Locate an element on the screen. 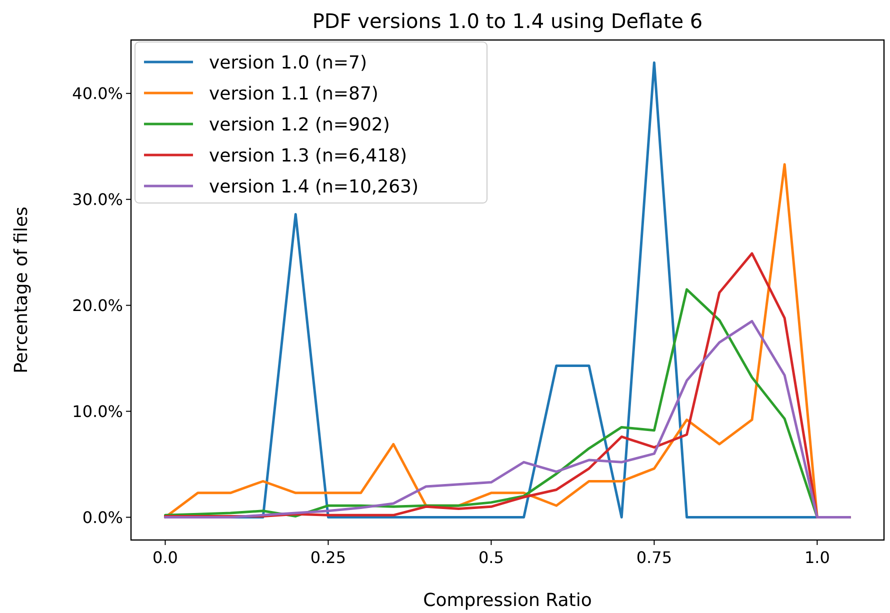 Image resolution: width=890 pixels, height=613 pixels. legend-label: version 1.3 (n=6,418) is located at coordinates (308, 155).